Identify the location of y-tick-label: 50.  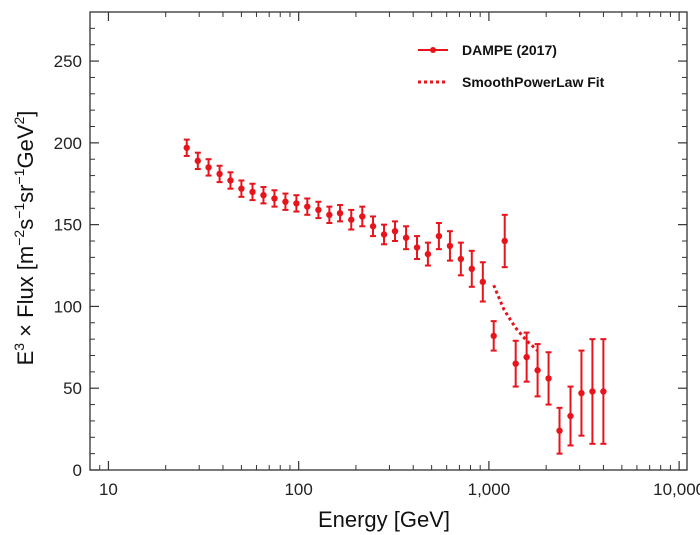
(72, 388).